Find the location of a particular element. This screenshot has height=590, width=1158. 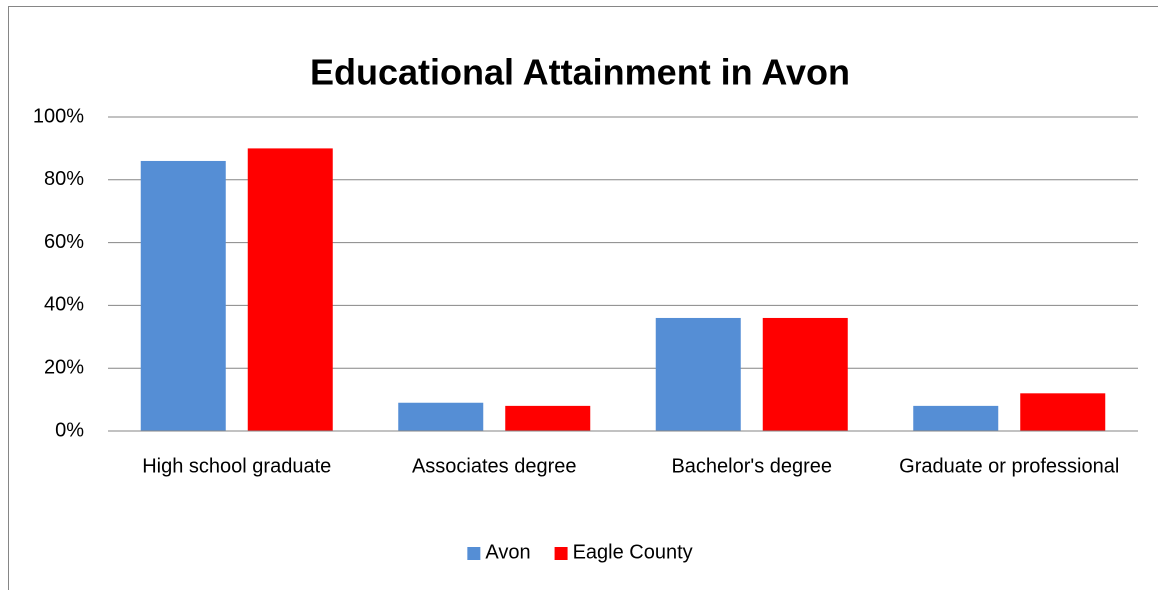

legend-label: Avon is located at coordinates (507, 552).